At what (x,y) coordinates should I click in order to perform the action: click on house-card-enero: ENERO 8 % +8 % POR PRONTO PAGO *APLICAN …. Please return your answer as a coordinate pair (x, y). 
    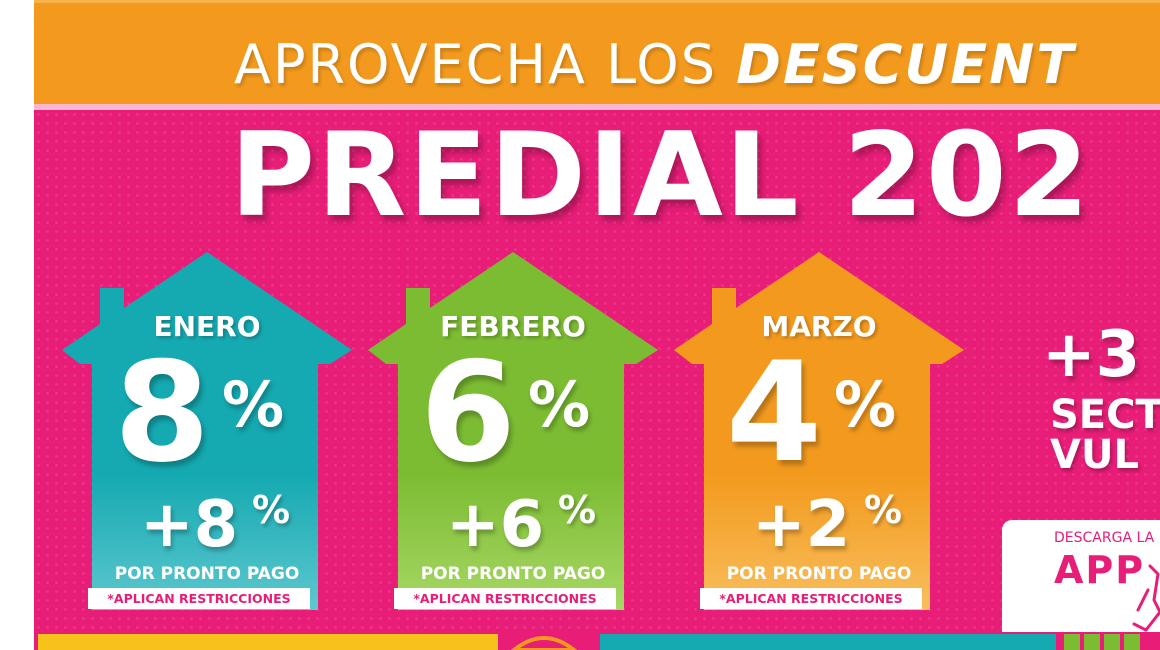
    Looking at the image, I should click on (207, 431).